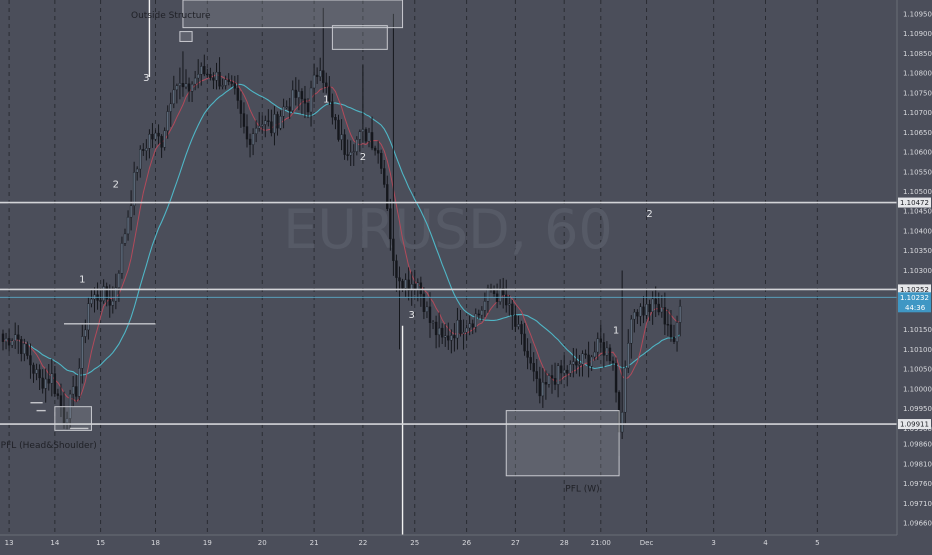 This screenshot has width=932, height=555. What do you see at coordinates (917, 350) in the screenshot?
I see `price-tick-label: 1.10100` at bounding box center [917, 350].